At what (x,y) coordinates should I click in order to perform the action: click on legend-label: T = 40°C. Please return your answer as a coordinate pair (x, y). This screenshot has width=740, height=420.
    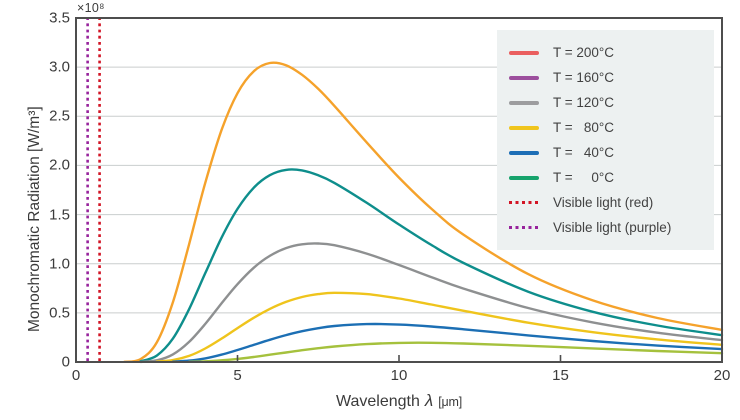
    Looking at the image, I should click on (584, 152).